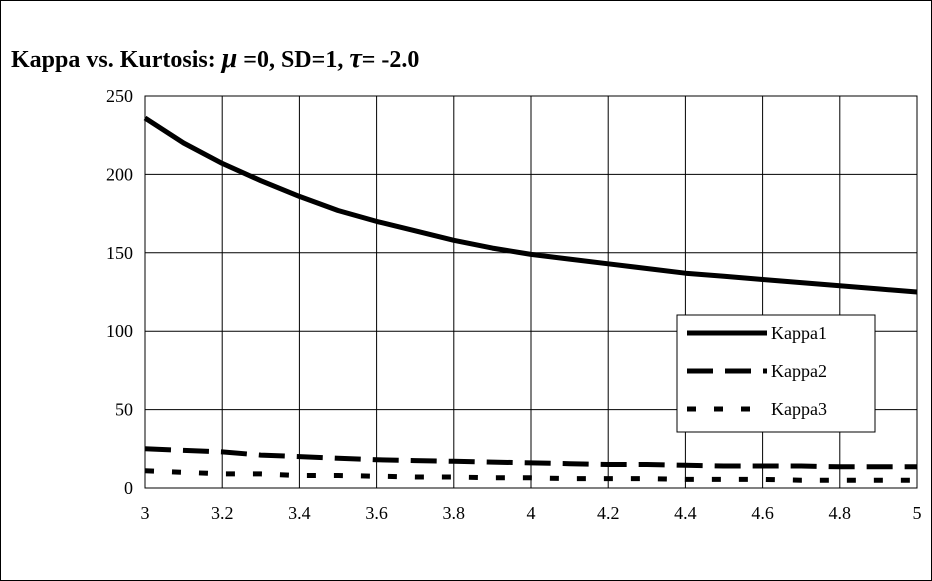  I want to click on y-tick-label: 0, so click(128, 488).